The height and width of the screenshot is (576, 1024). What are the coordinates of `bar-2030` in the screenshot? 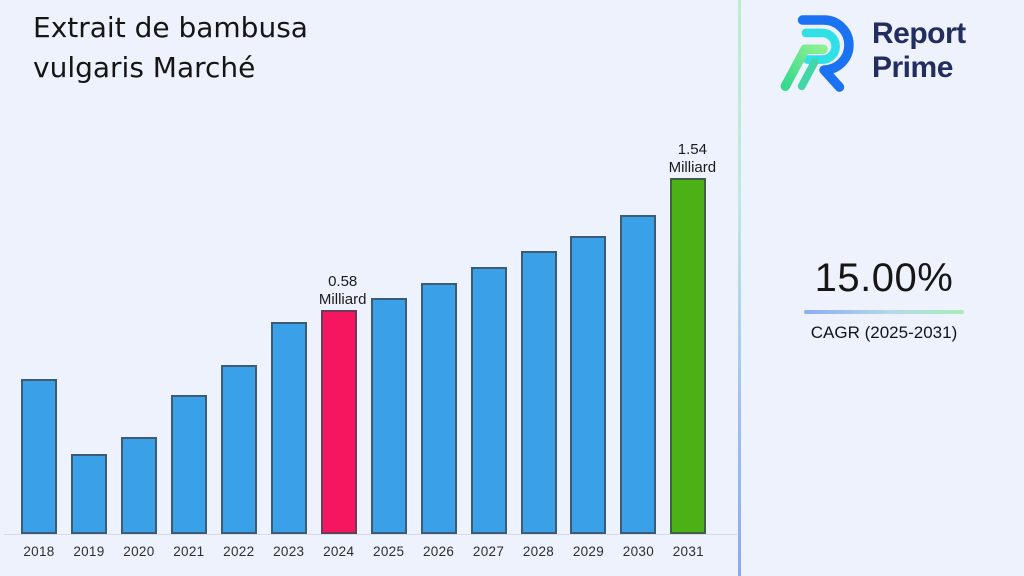 It's located at (638, 374).